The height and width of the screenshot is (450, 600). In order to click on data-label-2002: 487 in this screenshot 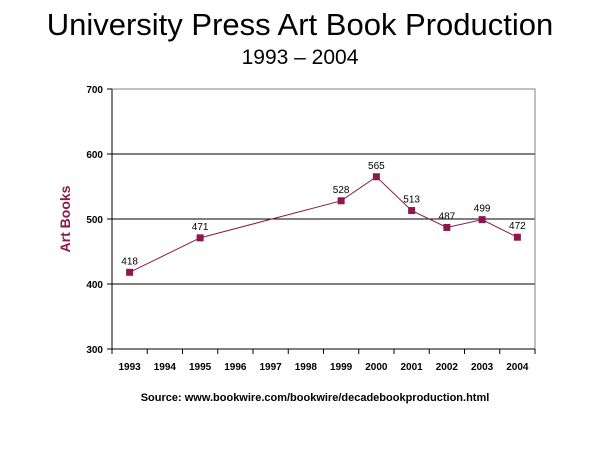, I will do `click(447, 216)`.